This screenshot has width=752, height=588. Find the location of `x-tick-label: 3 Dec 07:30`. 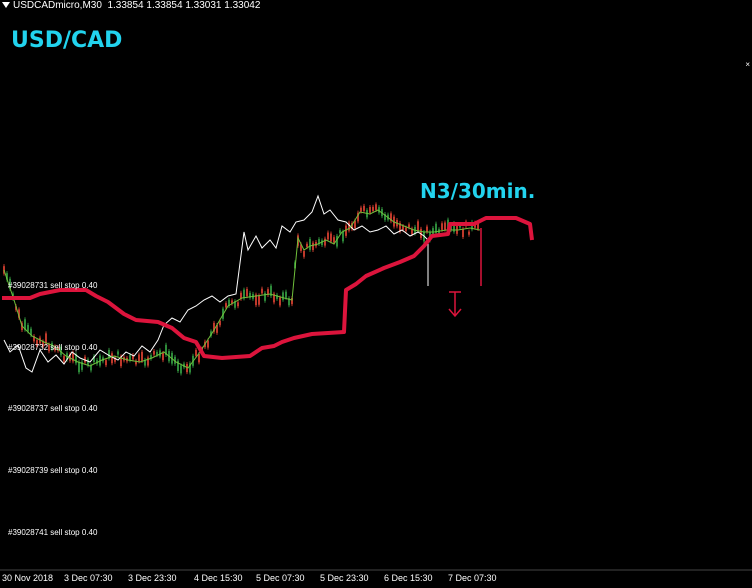

x-tick-label: 3 Dec 07:30 is located at coordinates (88, 578).